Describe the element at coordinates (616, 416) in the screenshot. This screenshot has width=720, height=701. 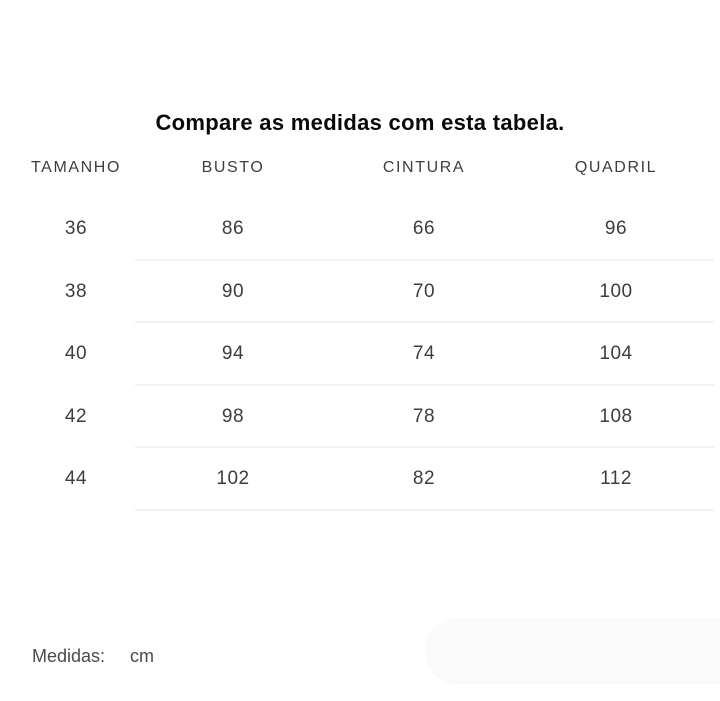
I see `cell-quadril: 108` at that location.